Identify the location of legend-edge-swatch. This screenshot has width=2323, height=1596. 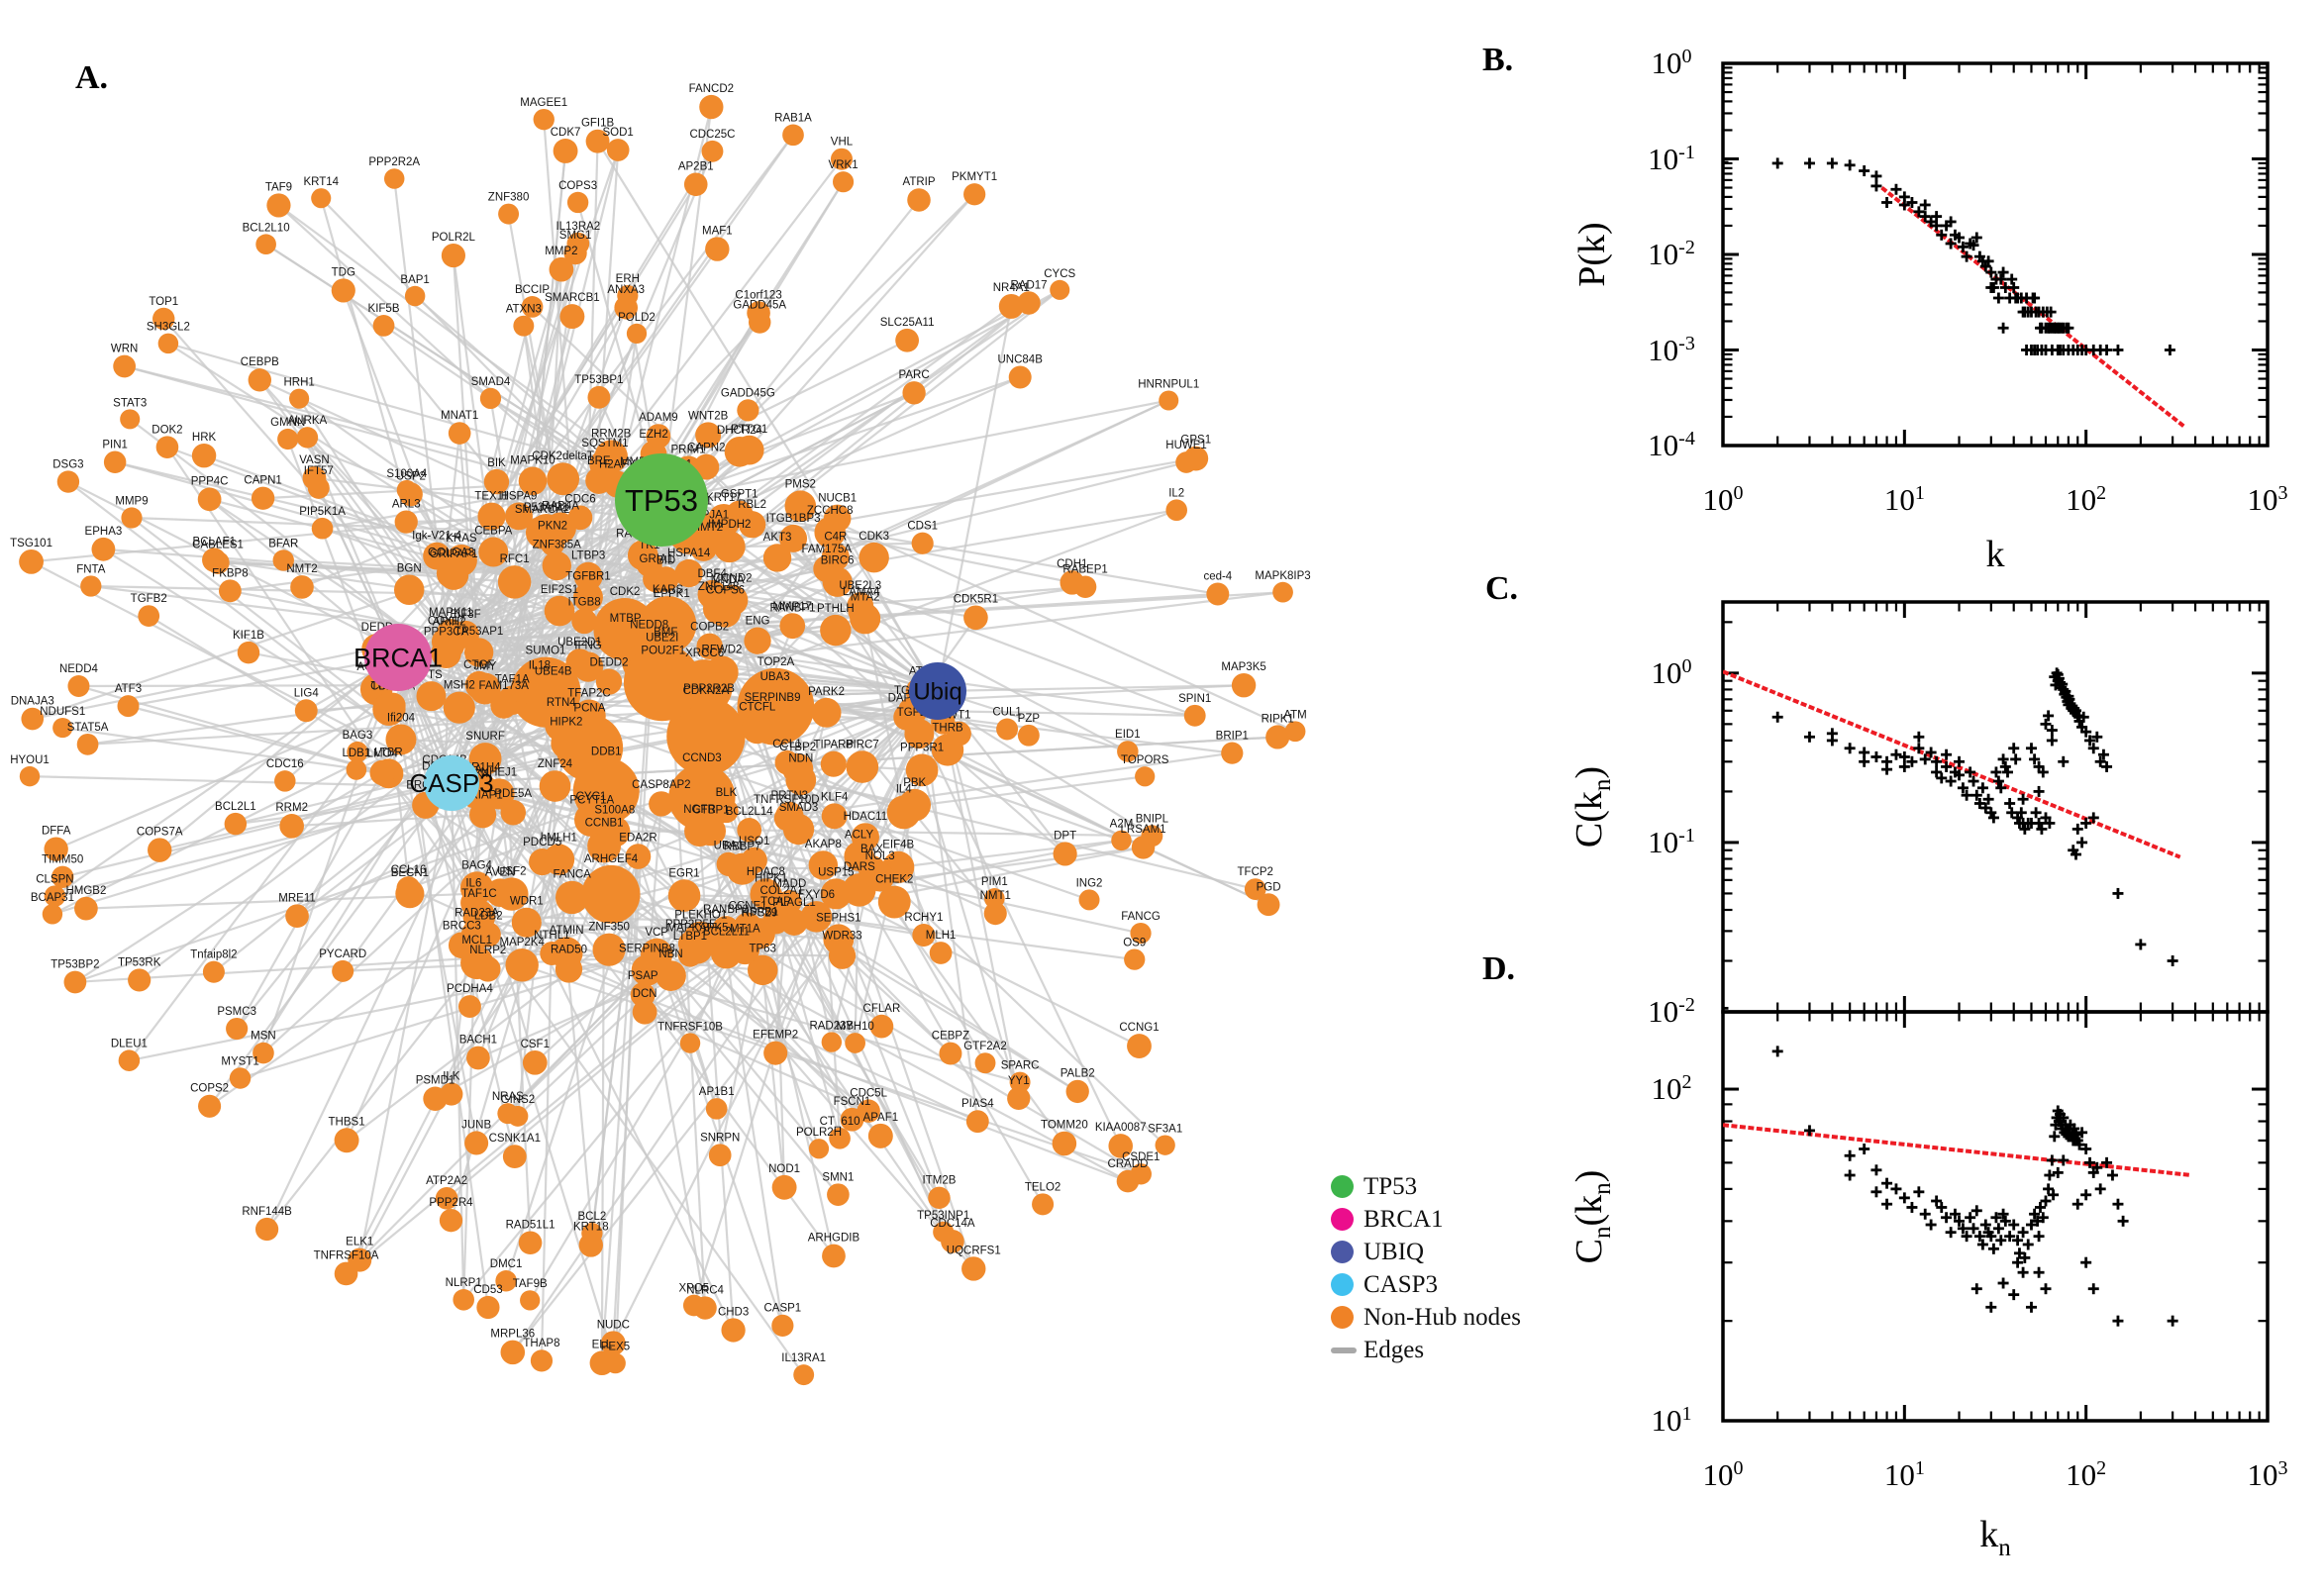
(1344, 1350).